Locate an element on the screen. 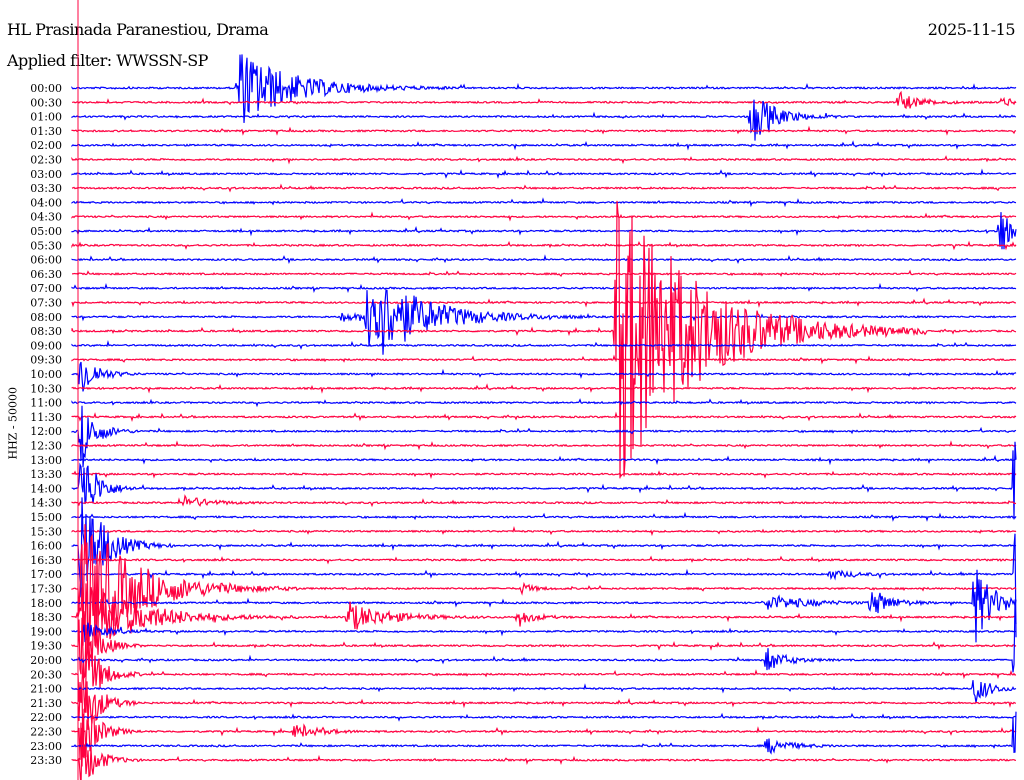  tick-label: 16:00 is located at coordinates (46, 546).